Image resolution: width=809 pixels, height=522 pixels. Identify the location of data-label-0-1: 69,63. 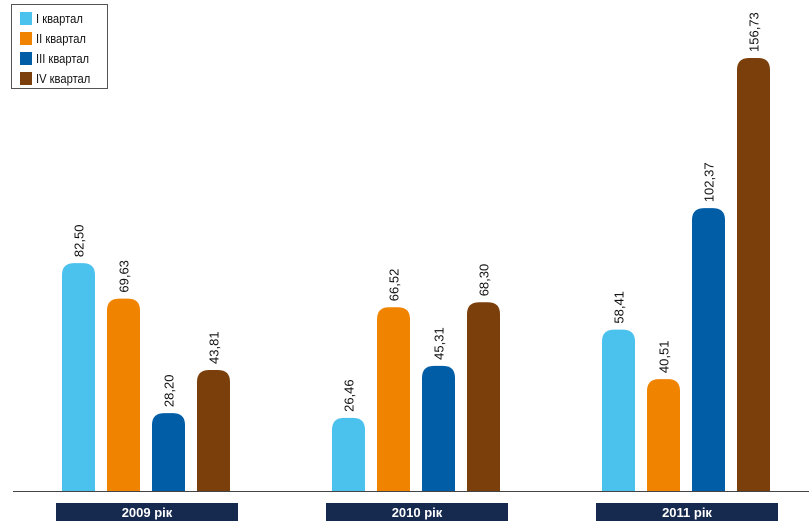
(124, 276).